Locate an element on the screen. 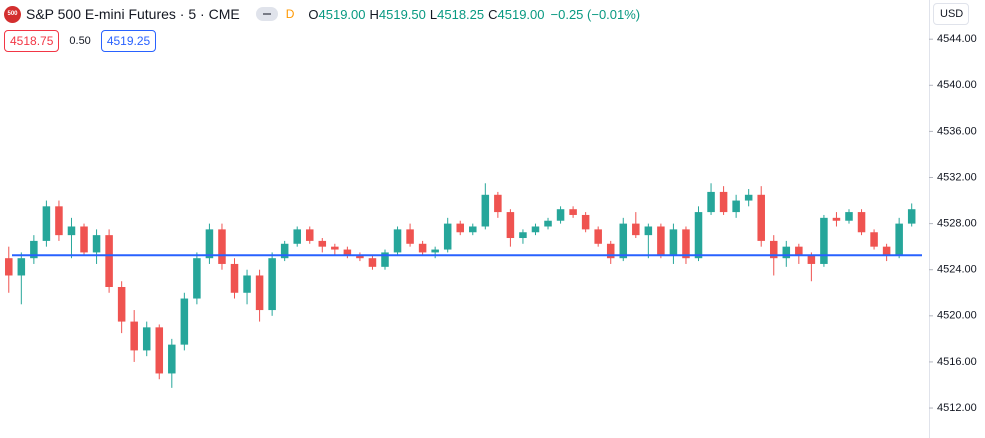  delay-badge: D is located at coordinates (290, 14).